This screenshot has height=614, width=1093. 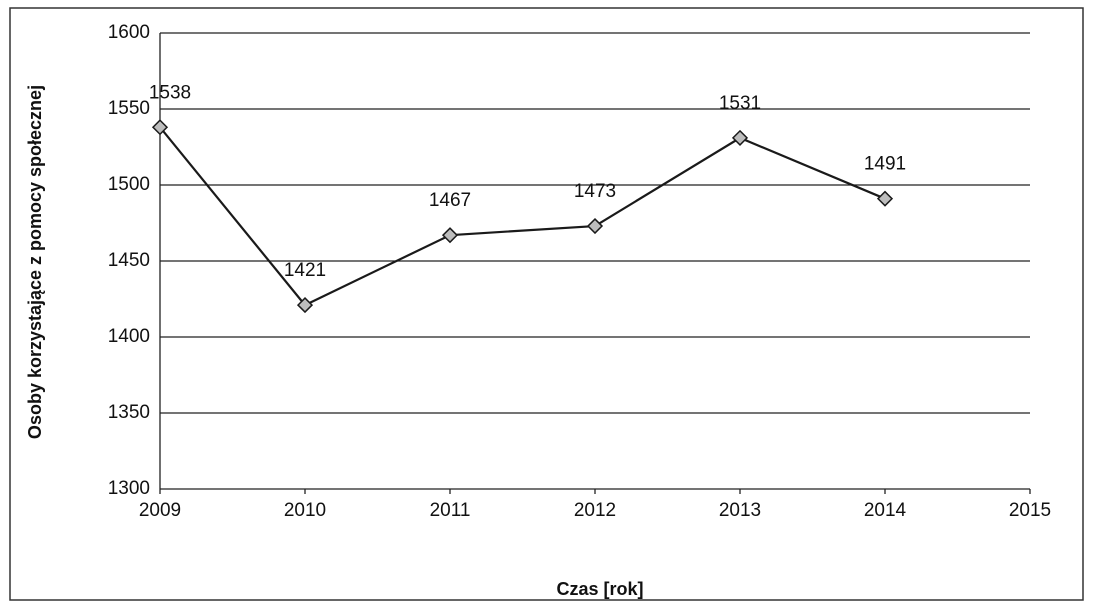 I want to click on x-axis-label: Czas [rok], so click(x=599, y=589).